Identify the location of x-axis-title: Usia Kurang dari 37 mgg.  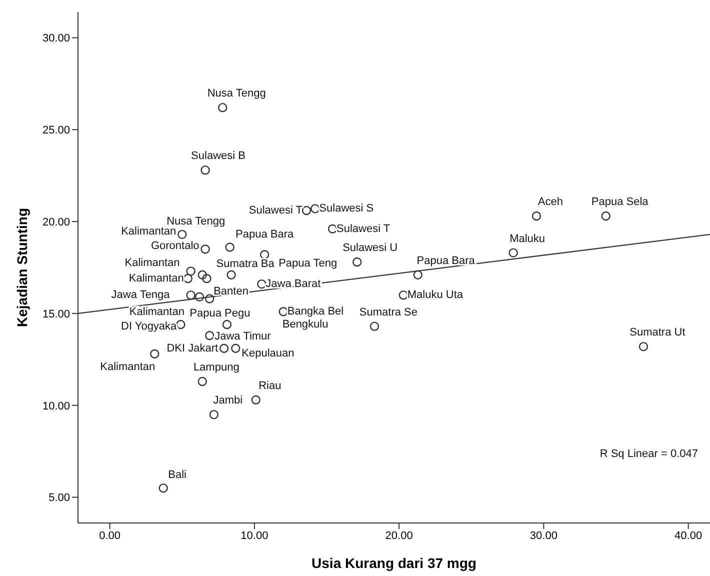
(394, 563).